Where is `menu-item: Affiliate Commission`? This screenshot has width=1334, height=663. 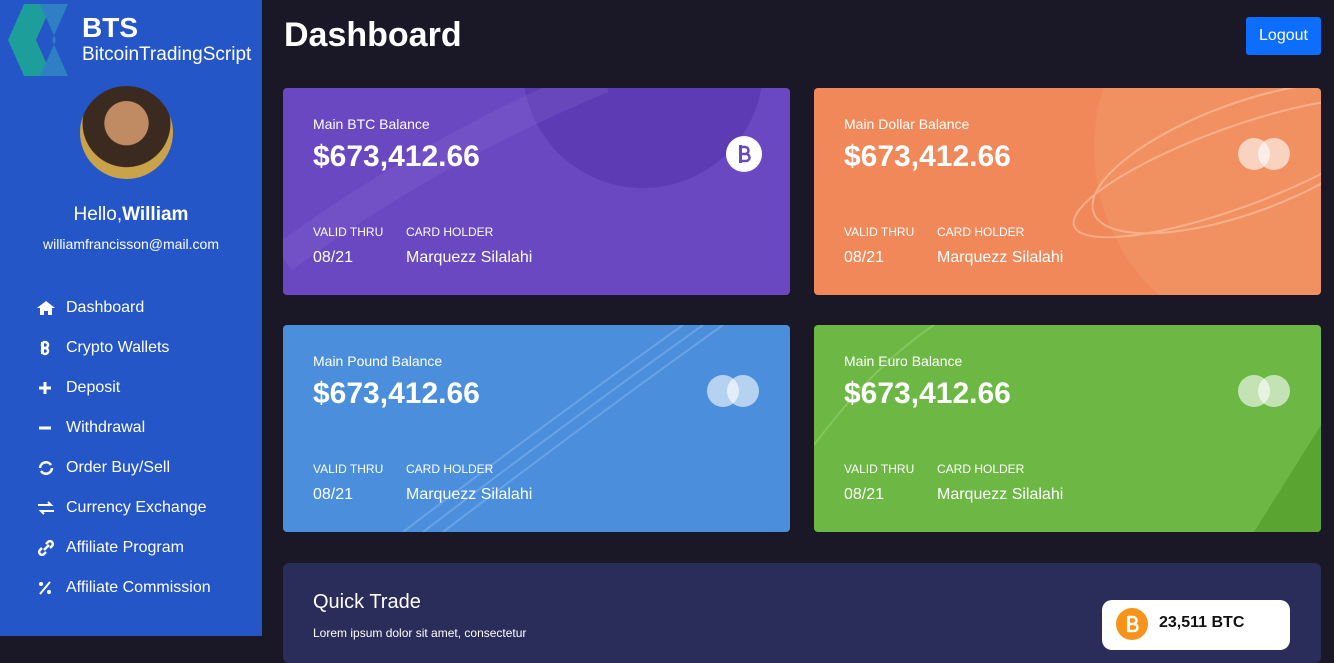
menu-item: Affiliate Commission is located at coordinates (123, 588).